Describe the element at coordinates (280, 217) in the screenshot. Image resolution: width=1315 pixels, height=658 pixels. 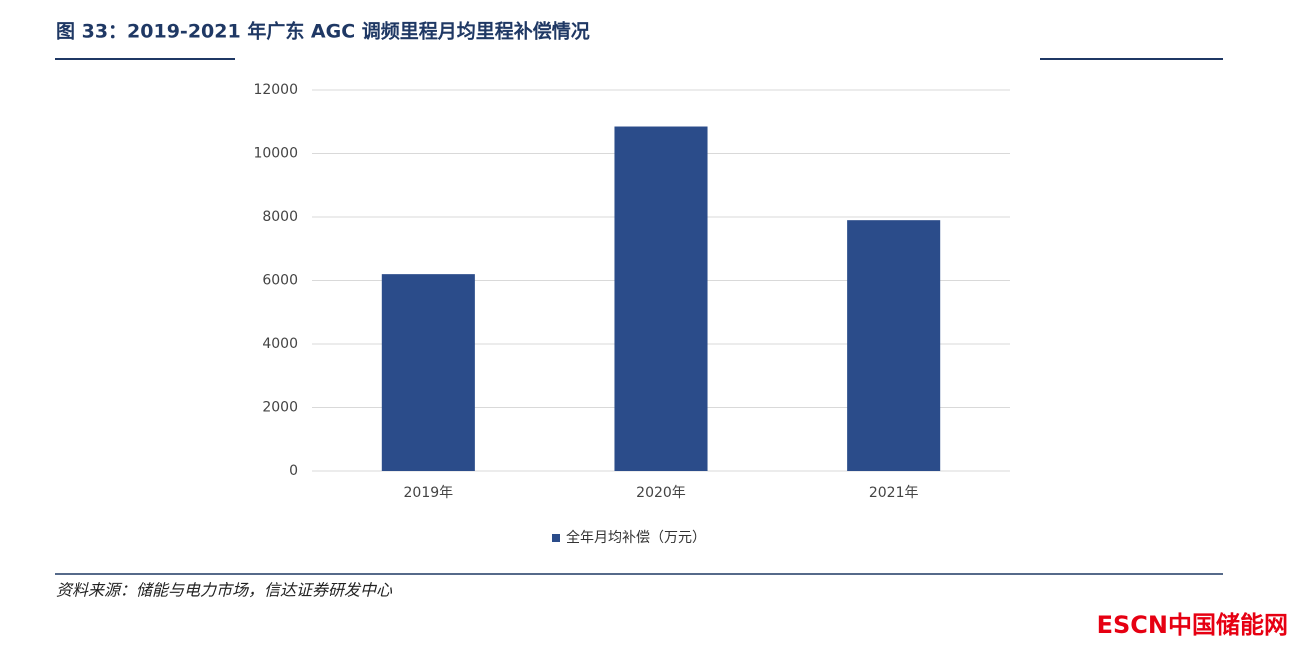
I see `y-tick-label: 8000` at that location.